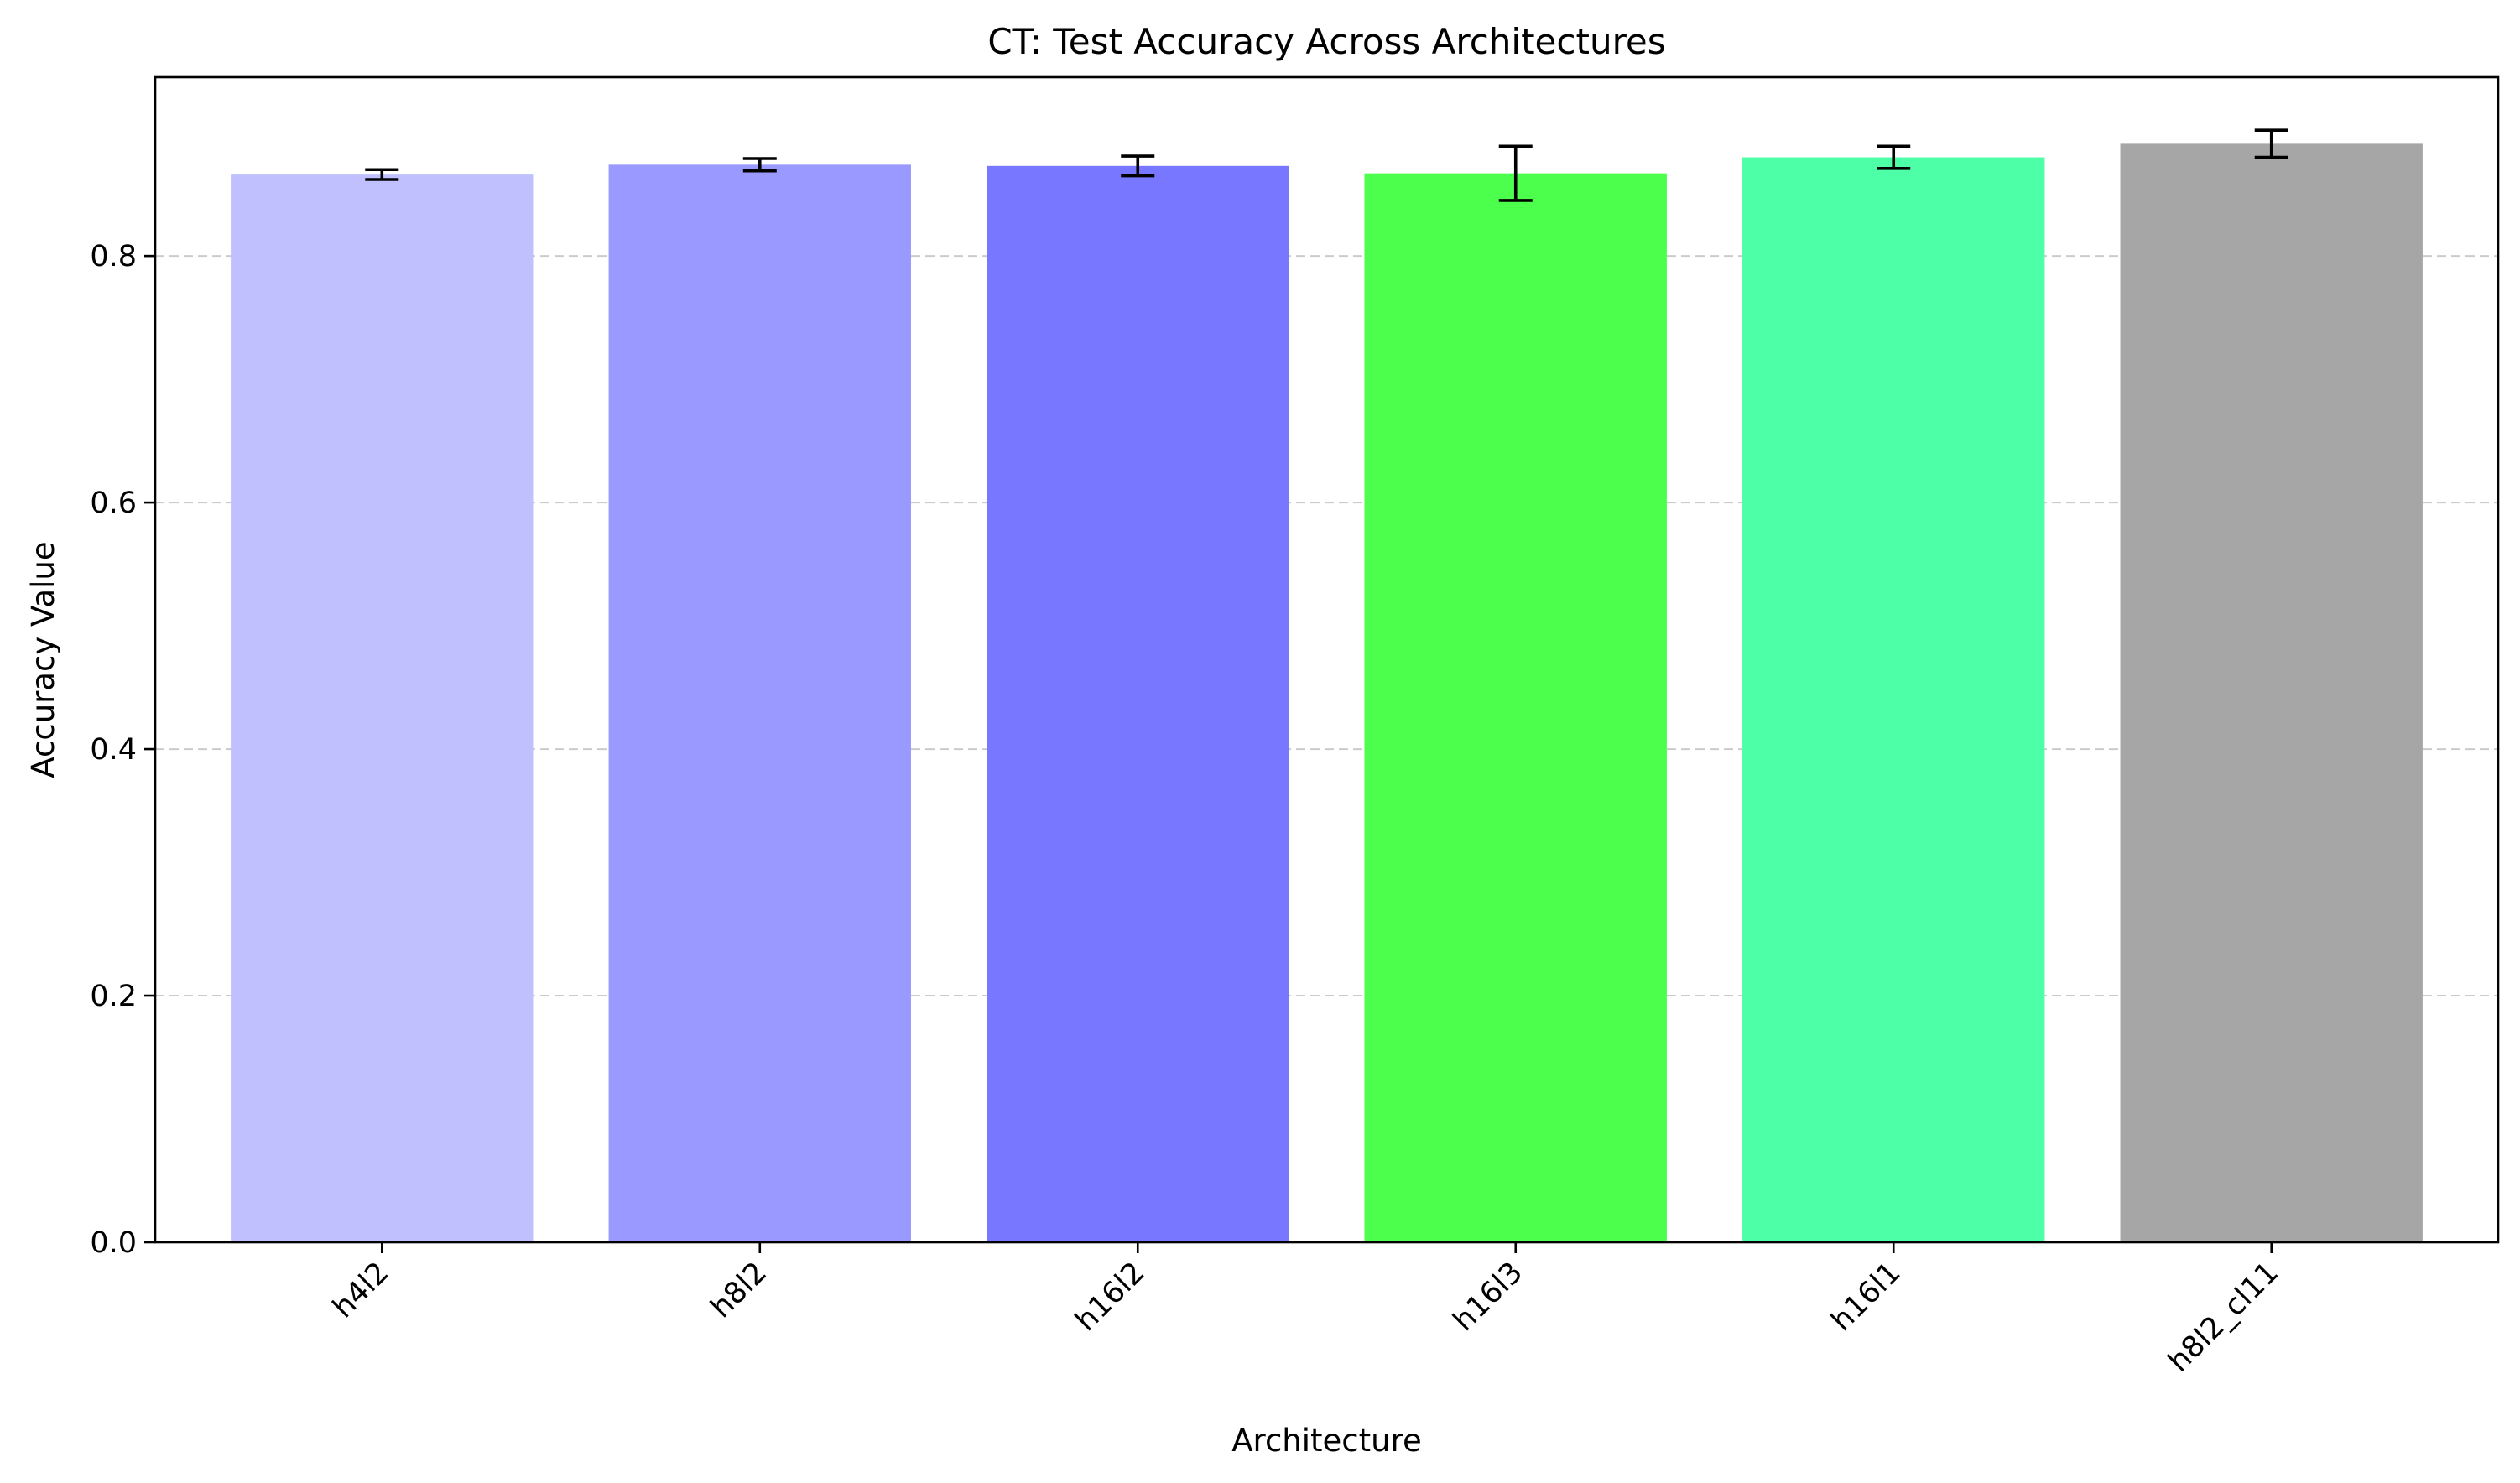 The height and width of the screenshot is (1483, 2520). I want to click on y-axis-ticks: 0.0 0.2 0.4 0.6 0.8, so click(122, 750).